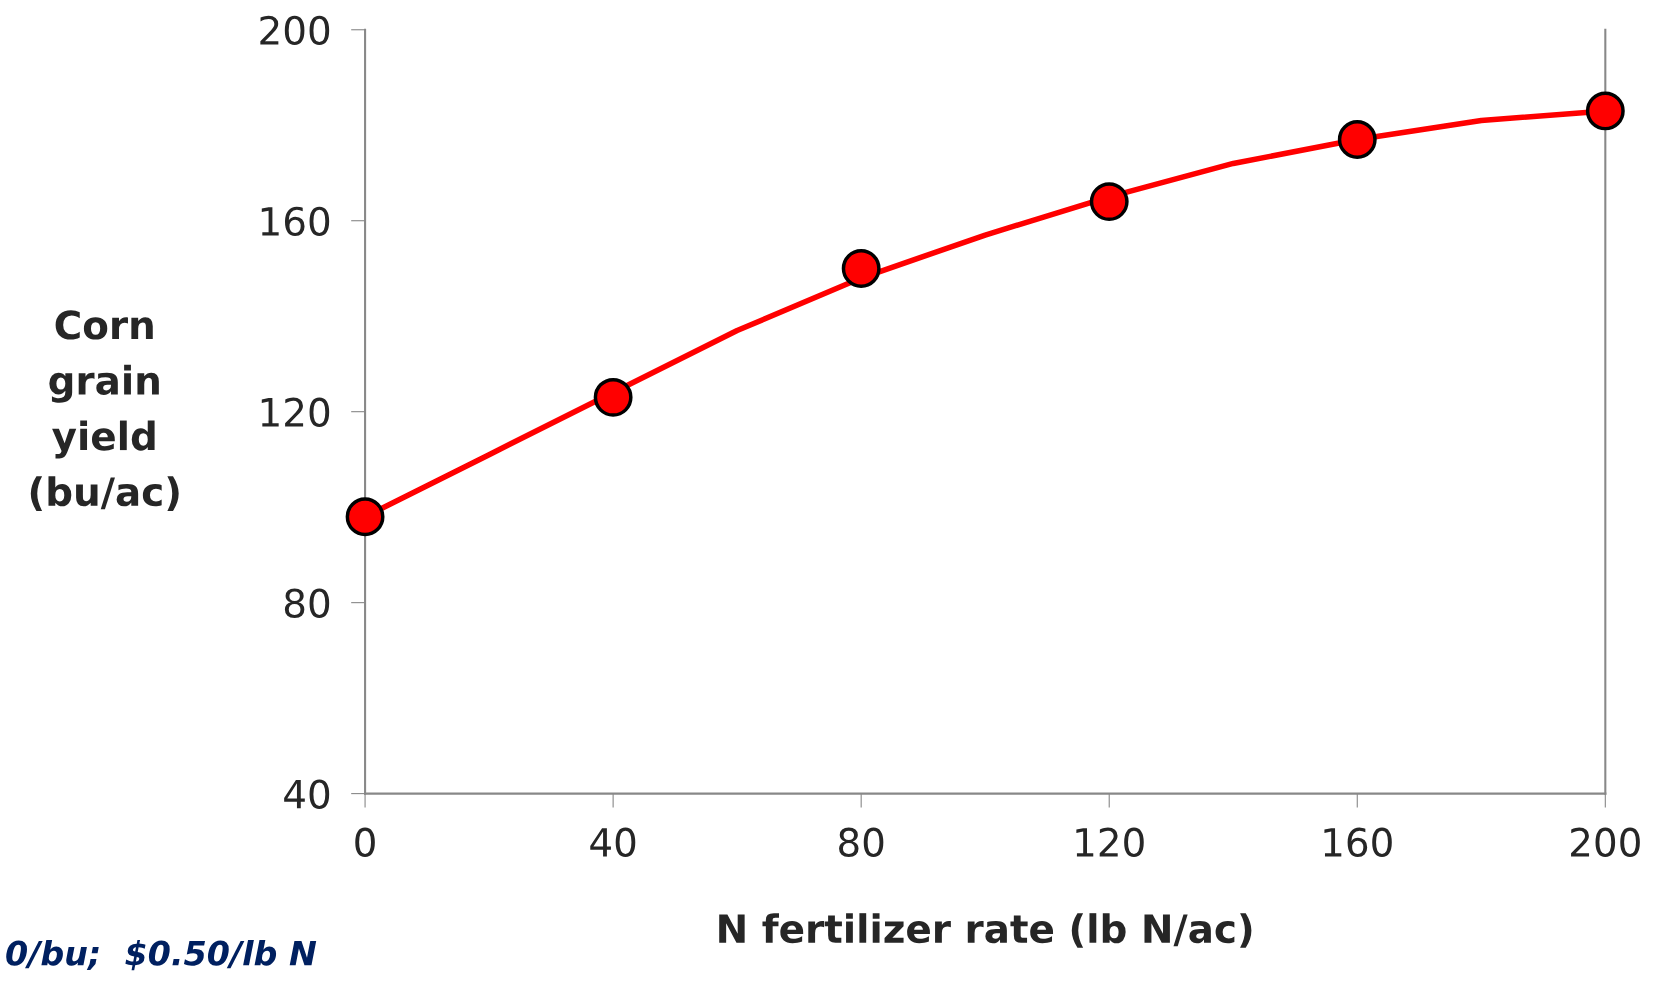  I want to click on x-tick-label: 120, so click(1110, 842).